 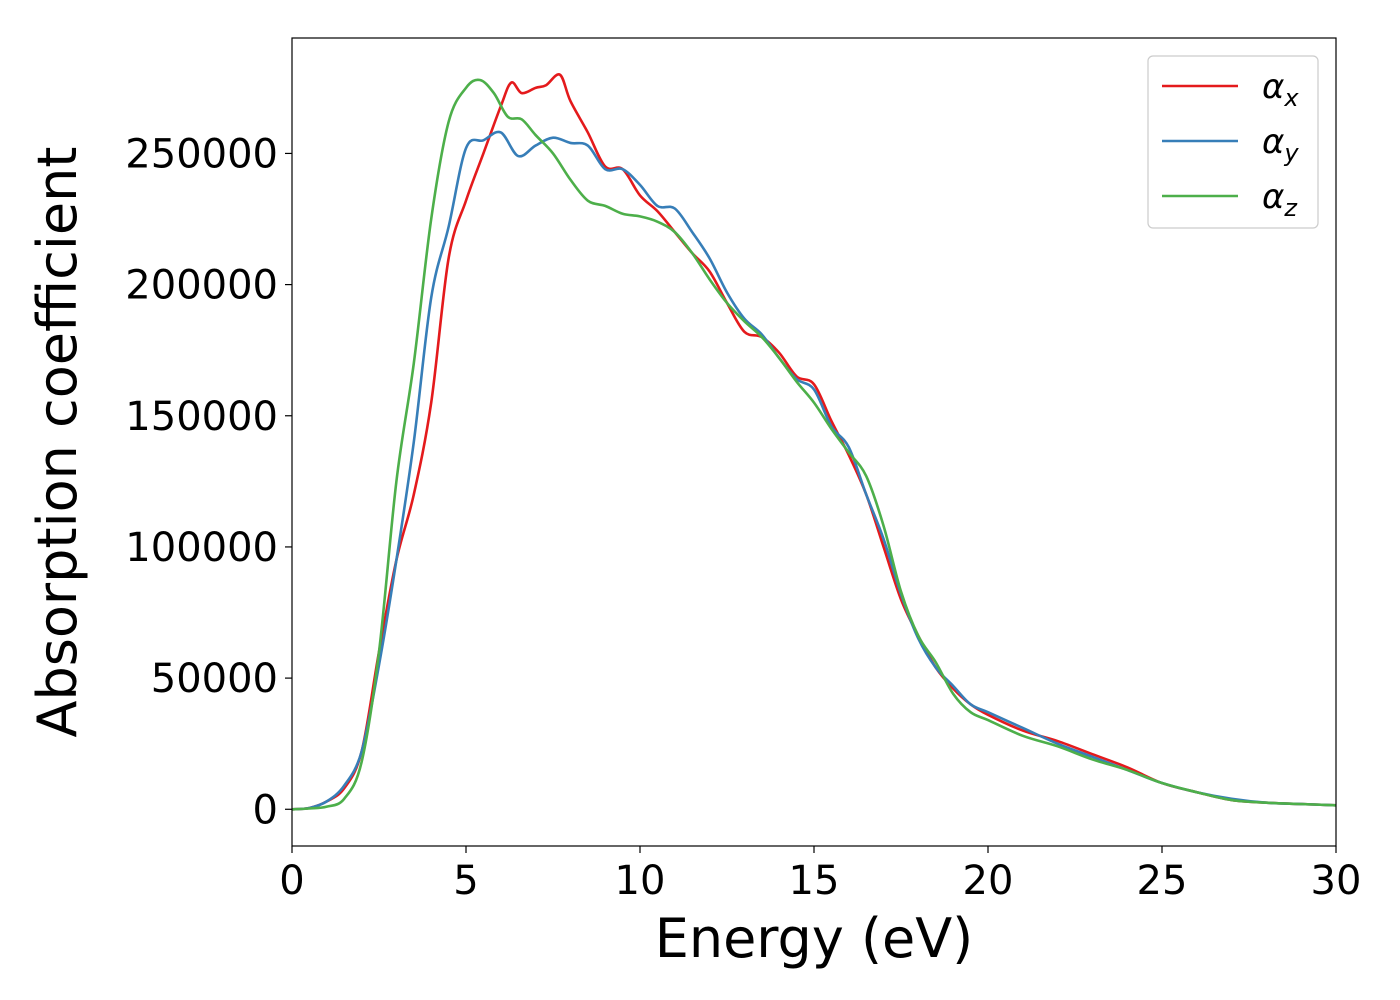 What do you see at coordinates (208, 482) in the screenshot?
I see `y-axis: 0 50000 100000 150000 200000 250000` at bounding box center [208, 482].